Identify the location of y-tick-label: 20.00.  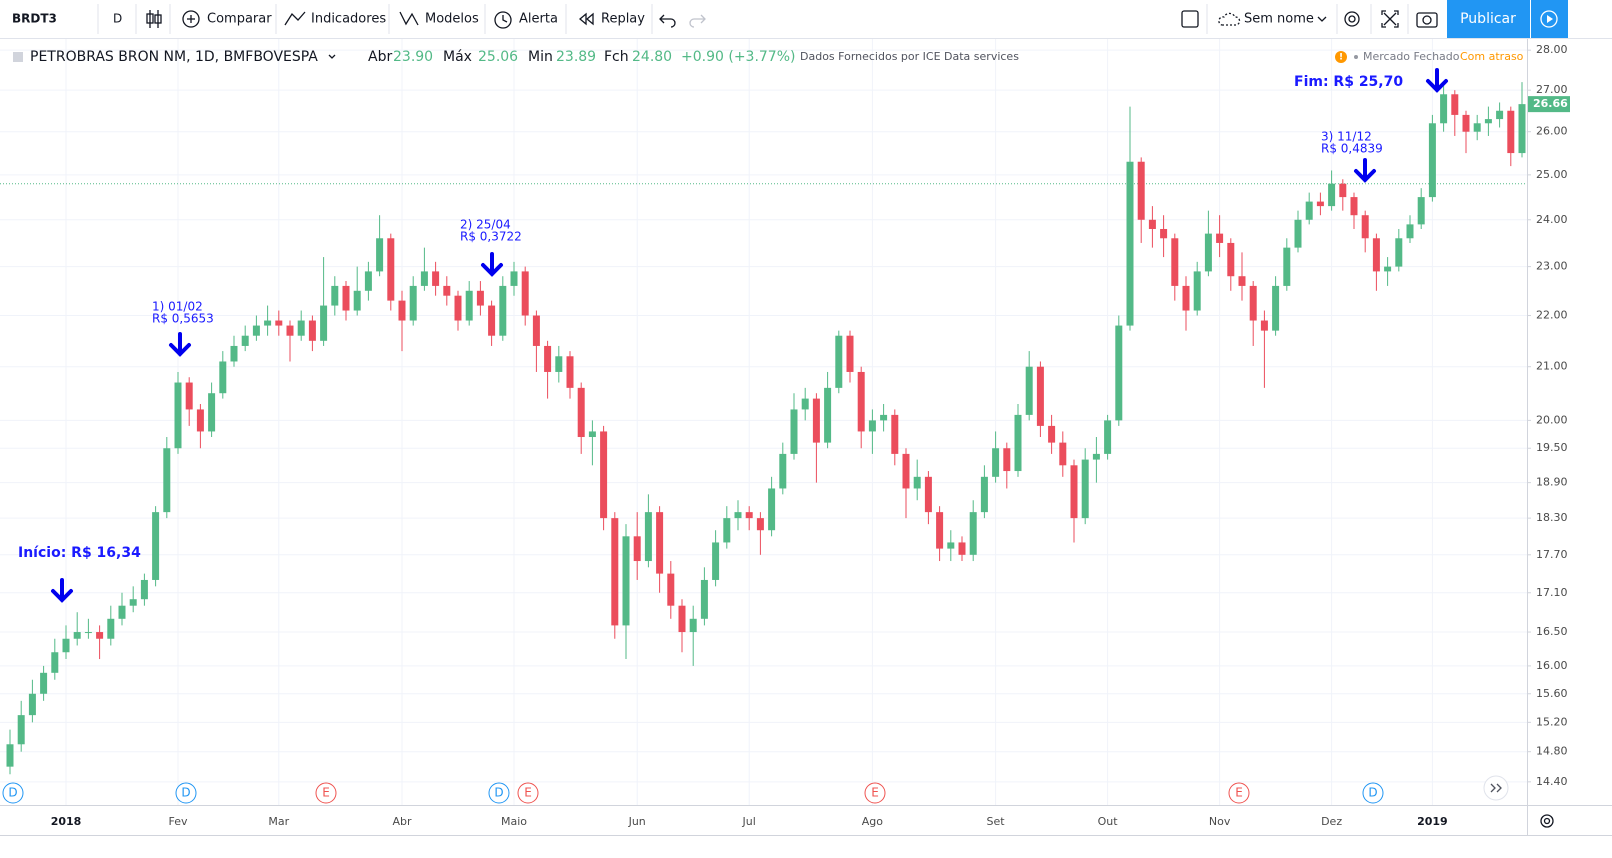
(1552, 419).